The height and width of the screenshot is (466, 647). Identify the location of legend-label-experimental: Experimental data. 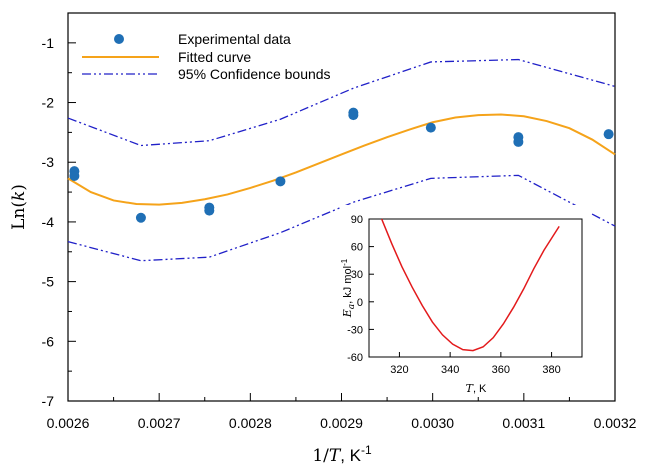
(234, 39).